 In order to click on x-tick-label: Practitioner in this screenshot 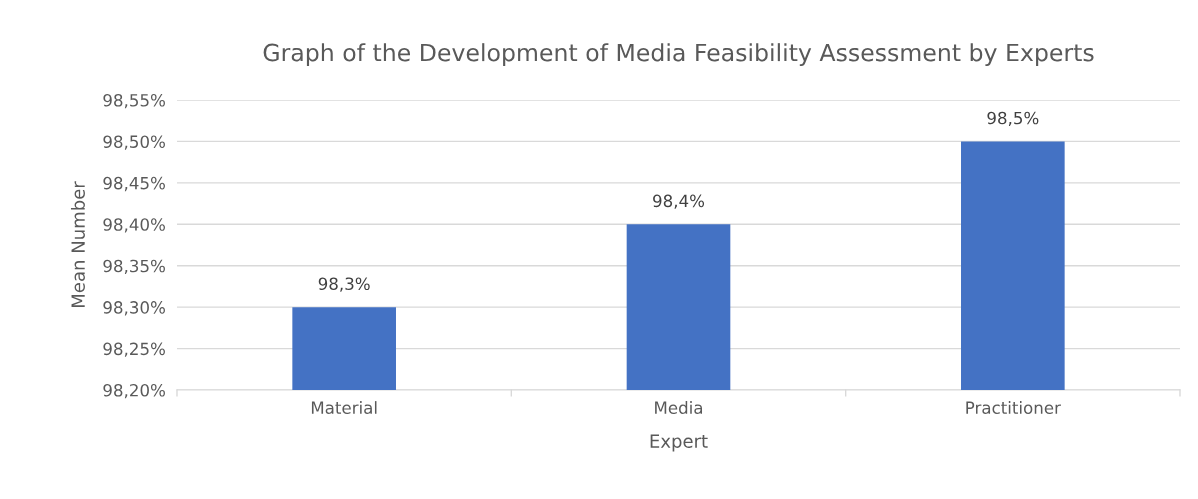, I will do `click(1013, 408)`.